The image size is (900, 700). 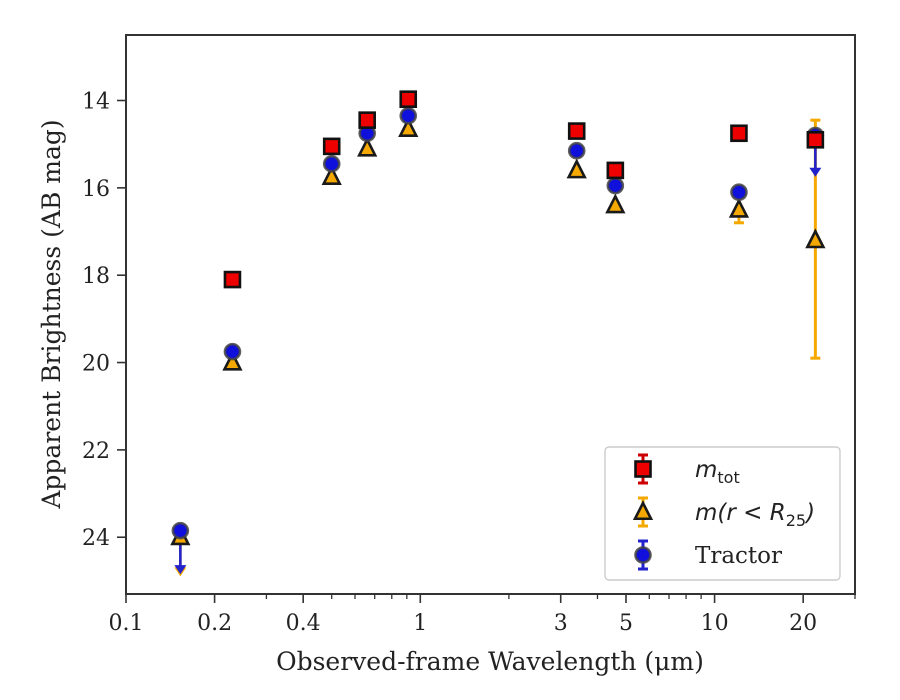 I want to click on legend-label-main: m(r < R, so click(x=740, y=513).